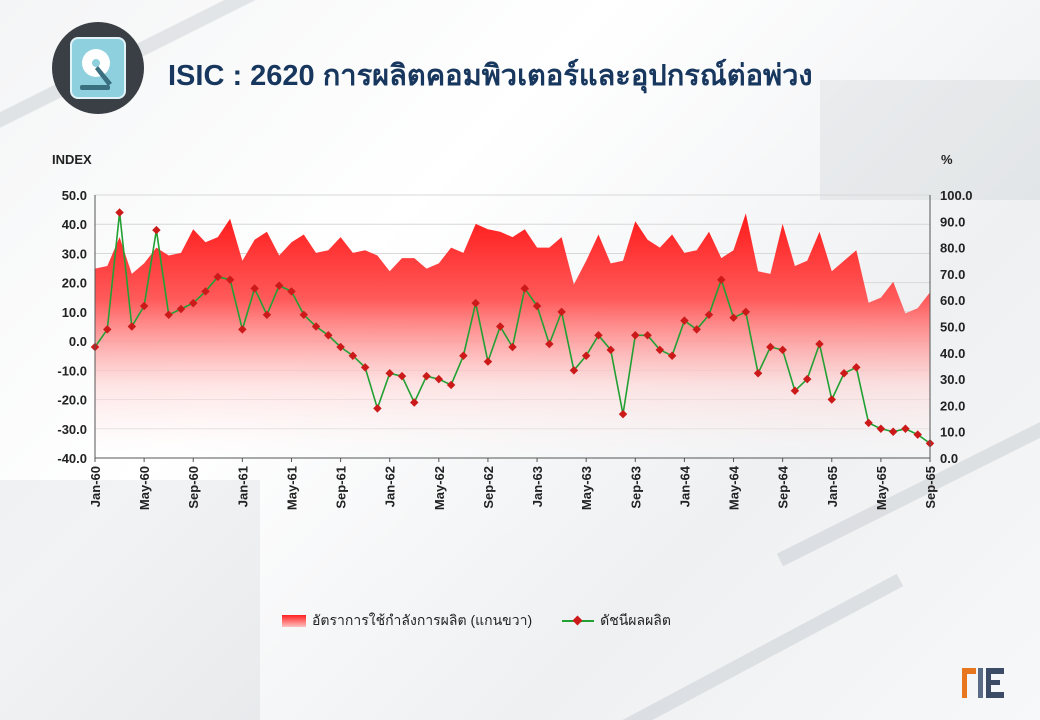 The height and width of the screenshot is (720, 1040). I want to click on left-tick-label: 20.0, so click(74, 283).